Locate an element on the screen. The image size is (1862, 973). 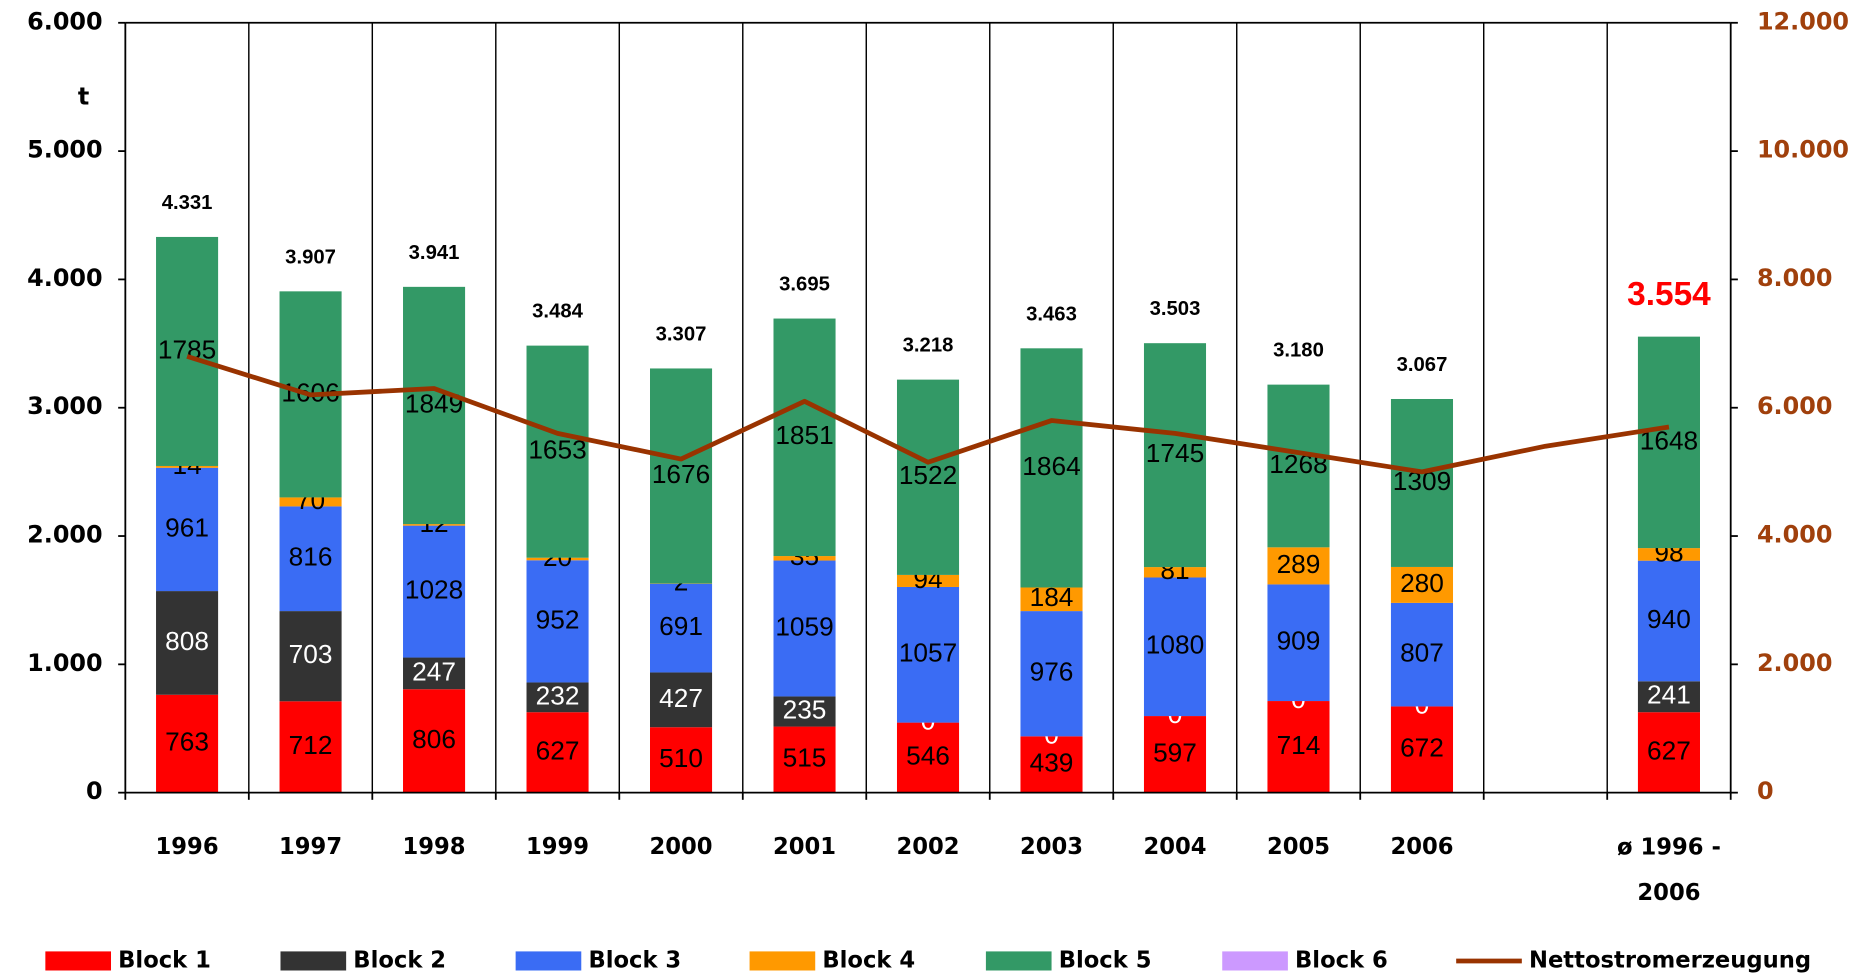
y2-tick-label: 6.000 is located at coordinates (1794, 406).